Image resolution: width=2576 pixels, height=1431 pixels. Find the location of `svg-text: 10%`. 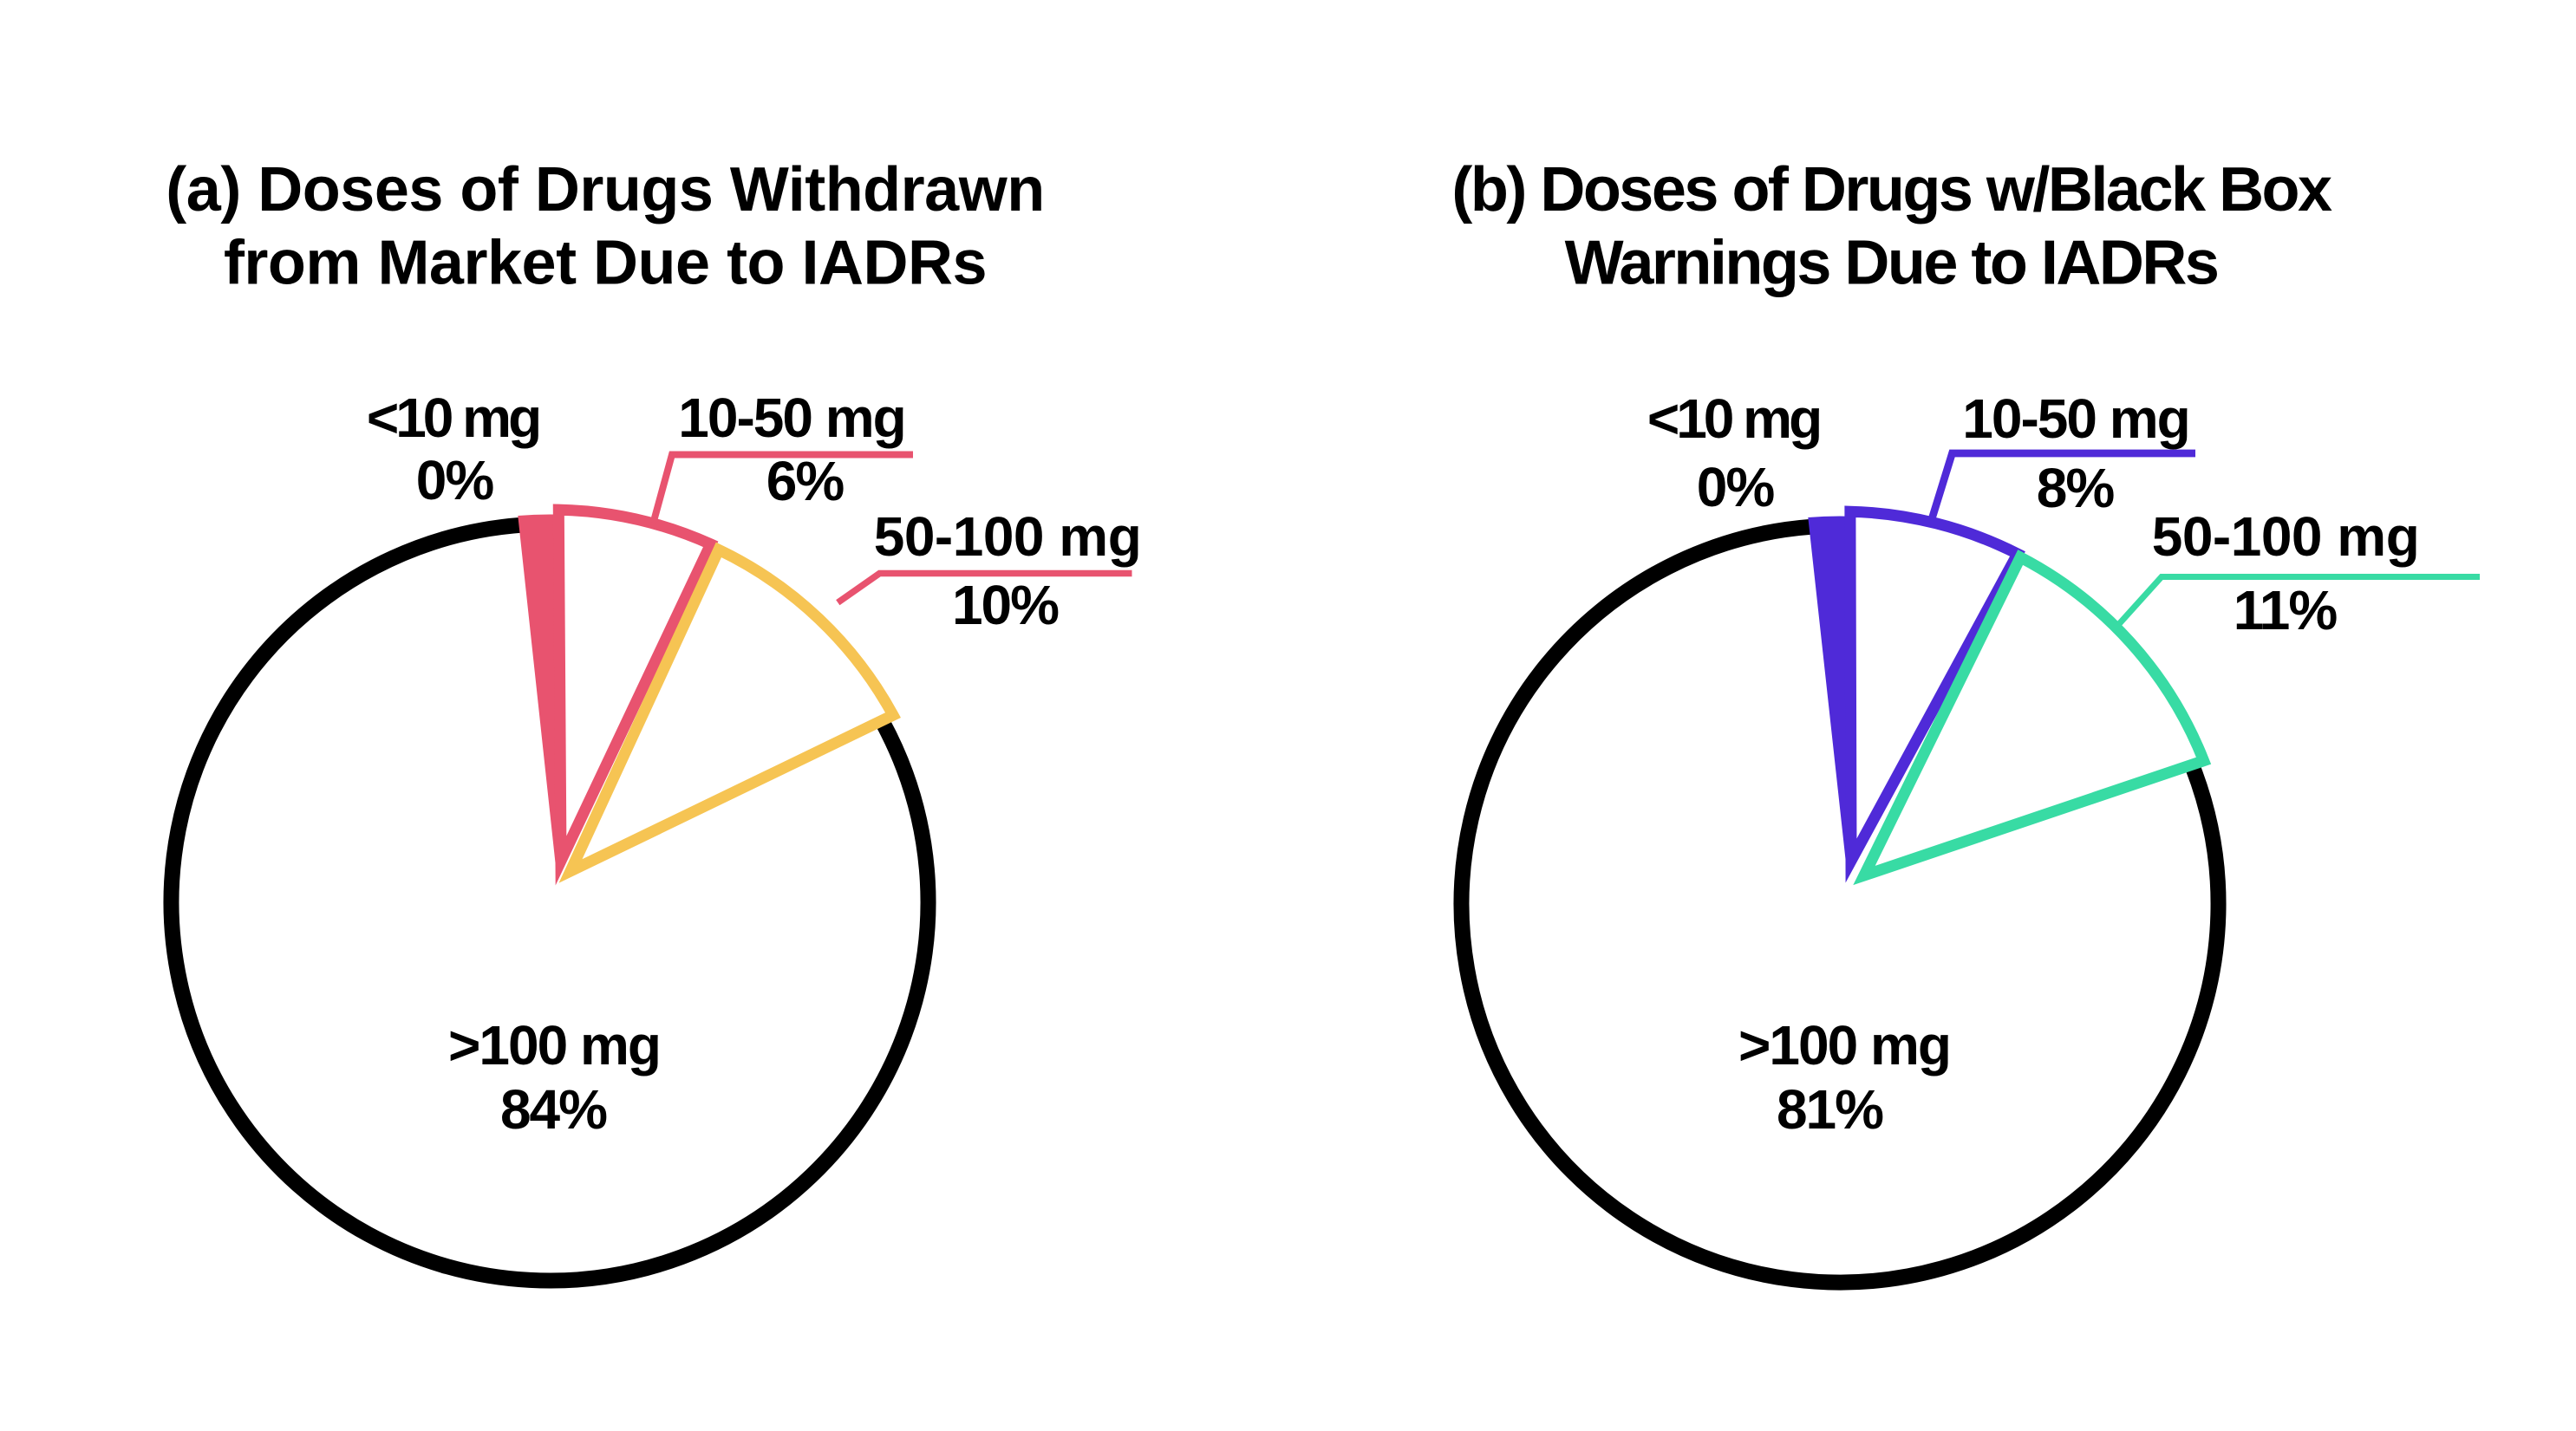

svg-text: 10% is located at coordinates (1006, 605).